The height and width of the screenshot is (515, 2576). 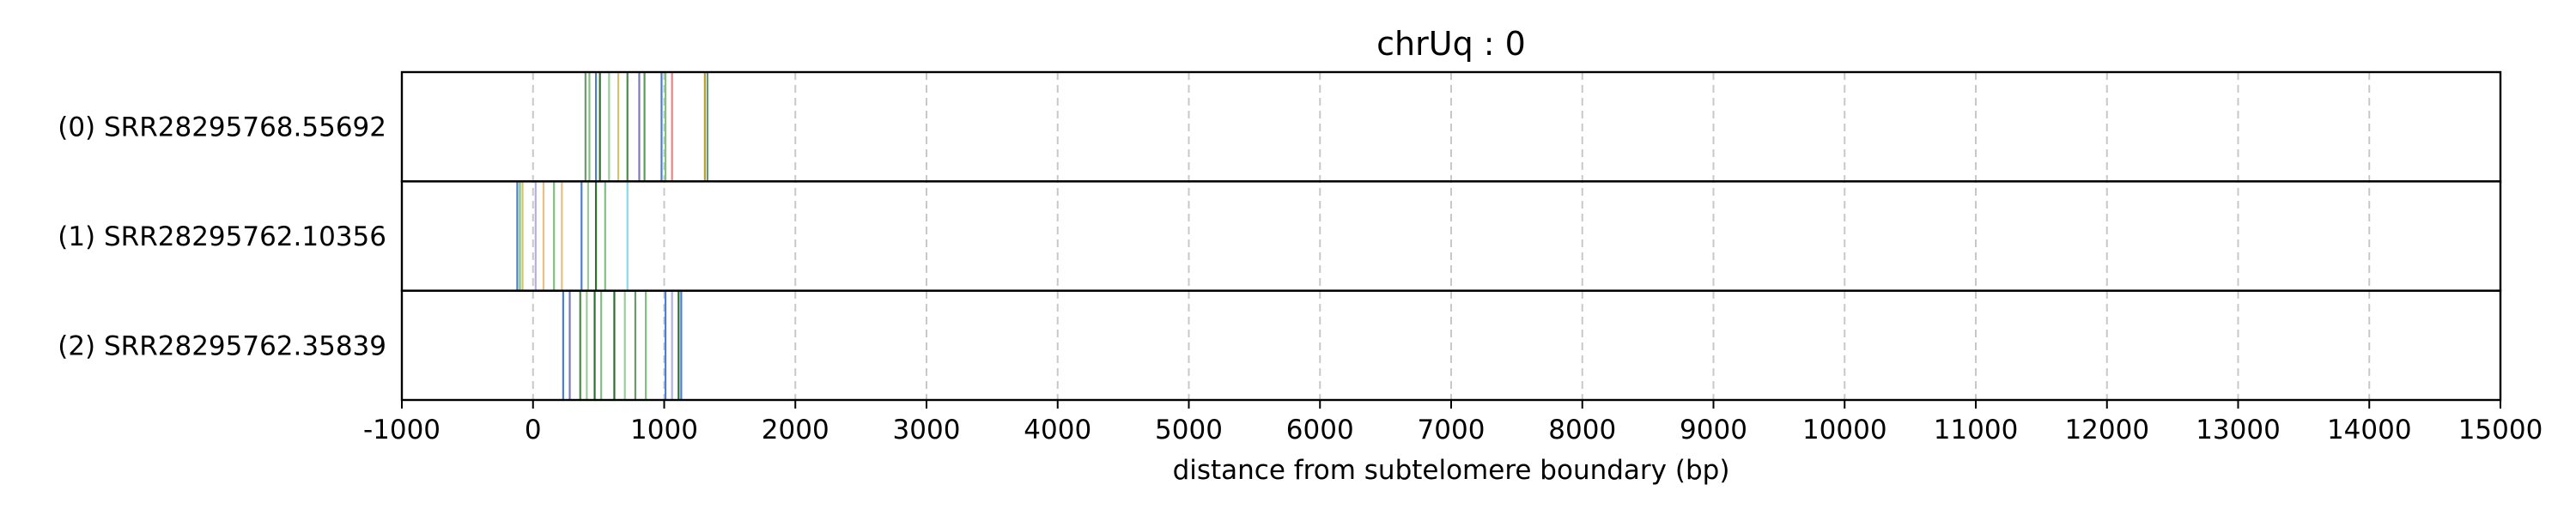 What do you see at coordinates (222, 345) in the screenshot?
I see `track-label: (2) SRR28295762.35839` at bounding box center [222, 345].